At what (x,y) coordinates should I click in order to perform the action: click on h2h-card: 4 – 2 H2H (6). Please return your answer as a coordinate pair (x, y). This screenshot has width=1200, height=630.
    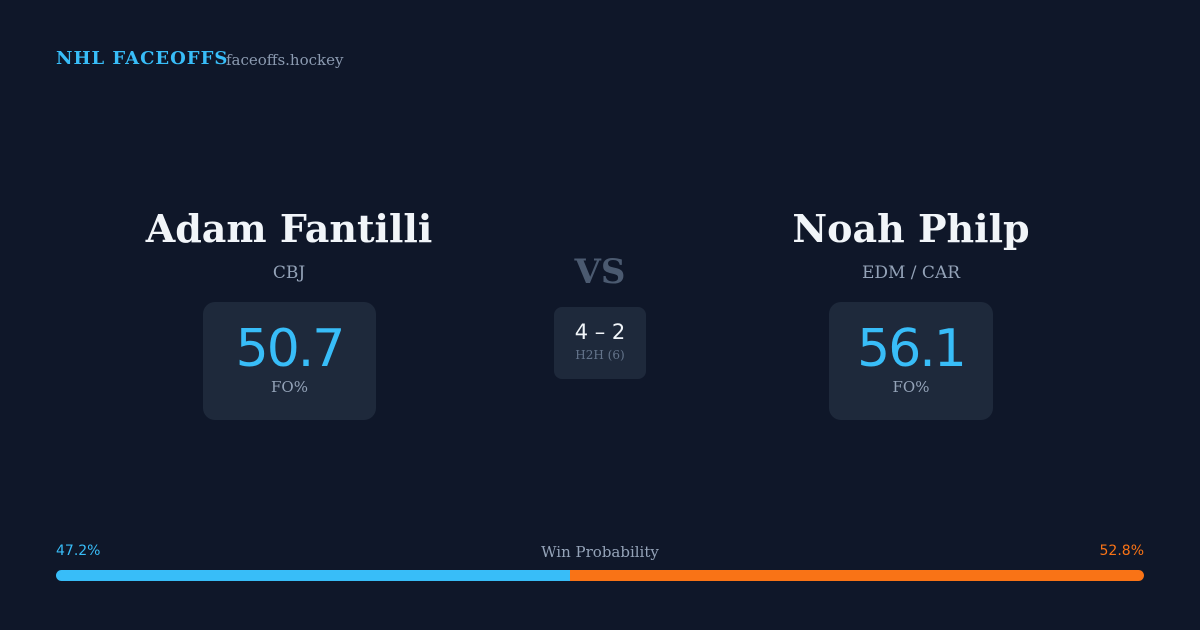
    Looking at the image, I should click on (600, 343).